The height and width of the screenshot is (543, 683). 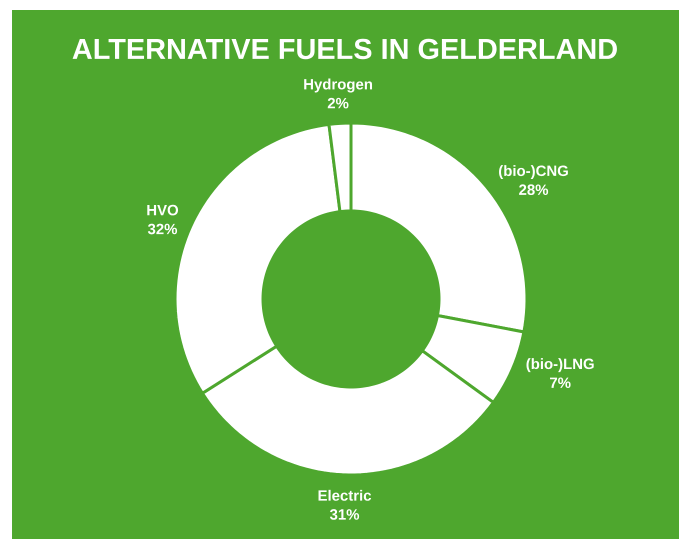 What do you see at coordinates (533, 190) in the screenshot?
I see `data-label: 28%` at bounding box center [533, 190].